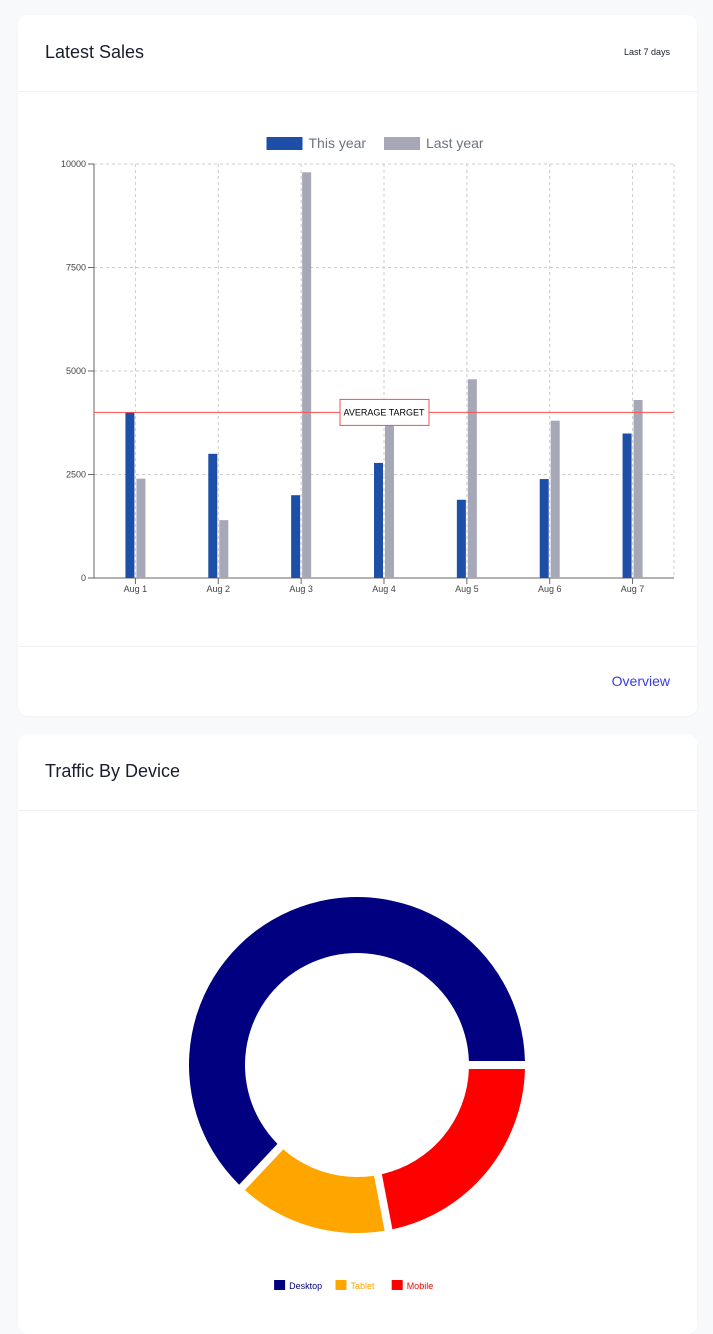 This screenshot has width=713, height=1334. What do you see at coordinates (83, 578) in the screenshot?
I see `y-tick-label: 0` at bounding box center [83, 578].